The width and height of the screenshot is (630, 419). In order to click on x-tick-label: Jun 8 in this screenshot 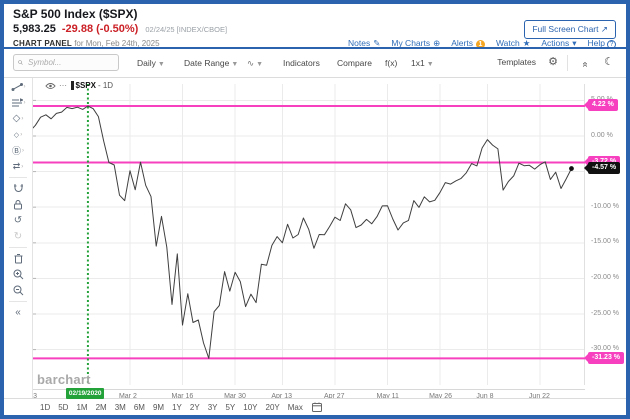, I will do `click(485, 396)`.